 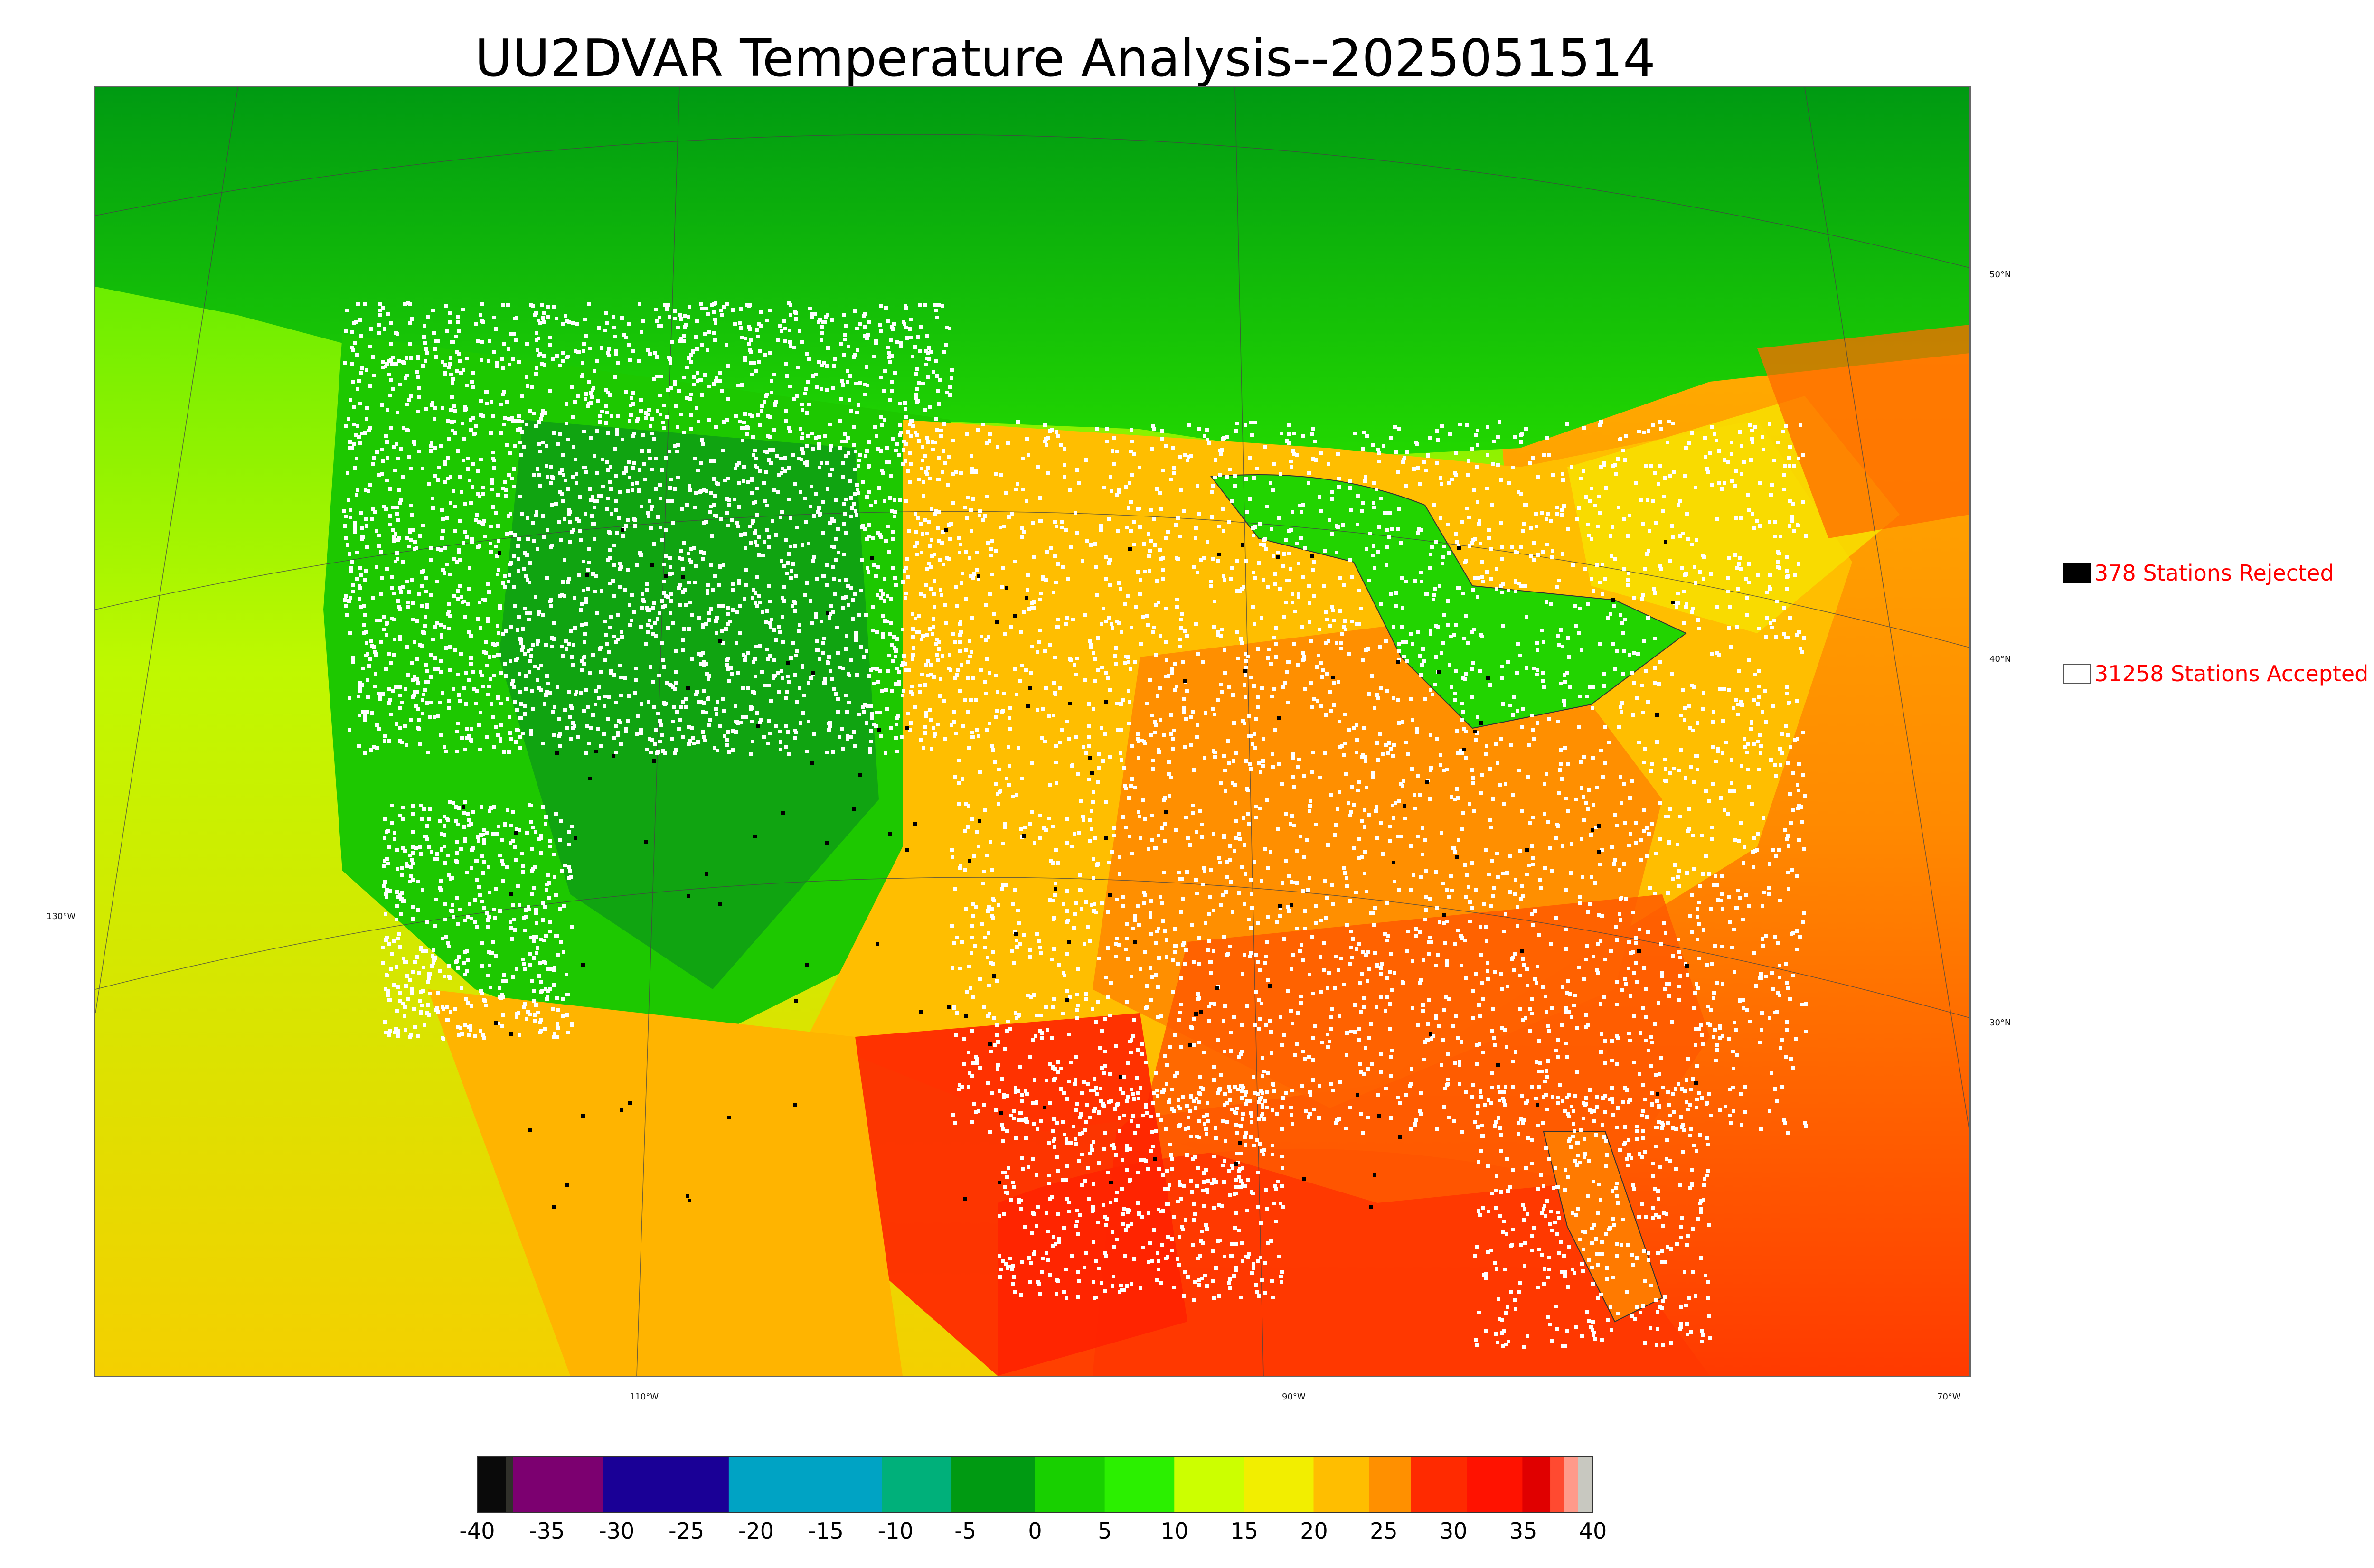 I want to click on colorbar-tick-label: 40, so click(x=1593, y=1531).